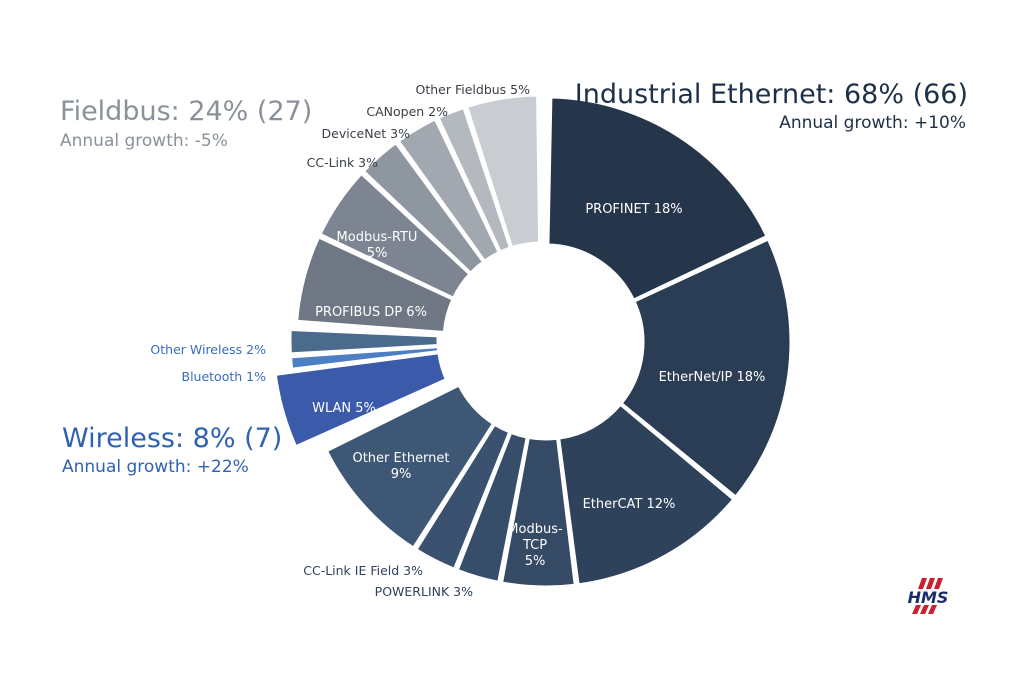 The width and height of the screenshot is (1024, 683). What do you see at coordinates (633, 209) in the screenshot?
I see `label-profinet: PROFINET 18%` at bounding box center [633, 209].